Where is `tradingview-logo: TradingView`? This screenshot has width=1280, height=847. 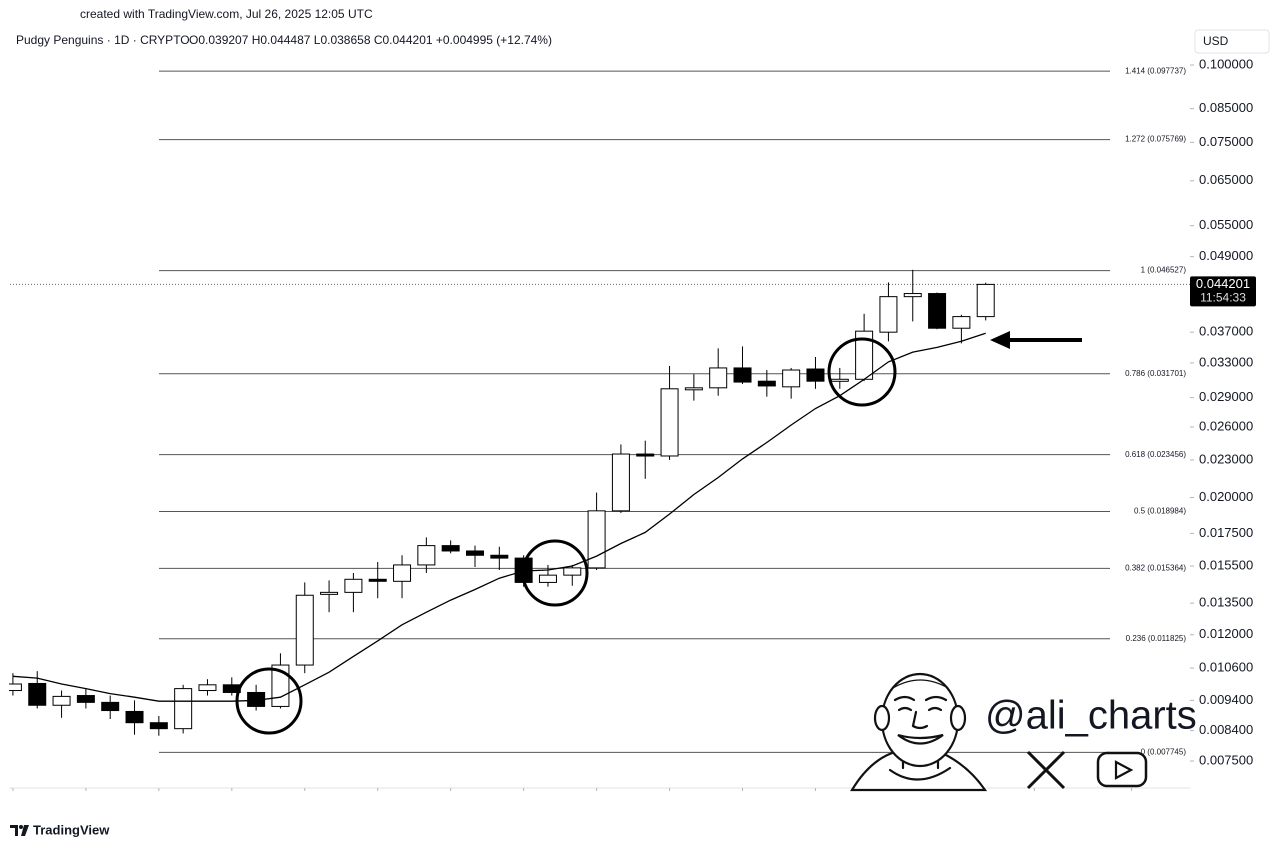
tradingview-logo: TradingView is located at coordinates (60, 829).